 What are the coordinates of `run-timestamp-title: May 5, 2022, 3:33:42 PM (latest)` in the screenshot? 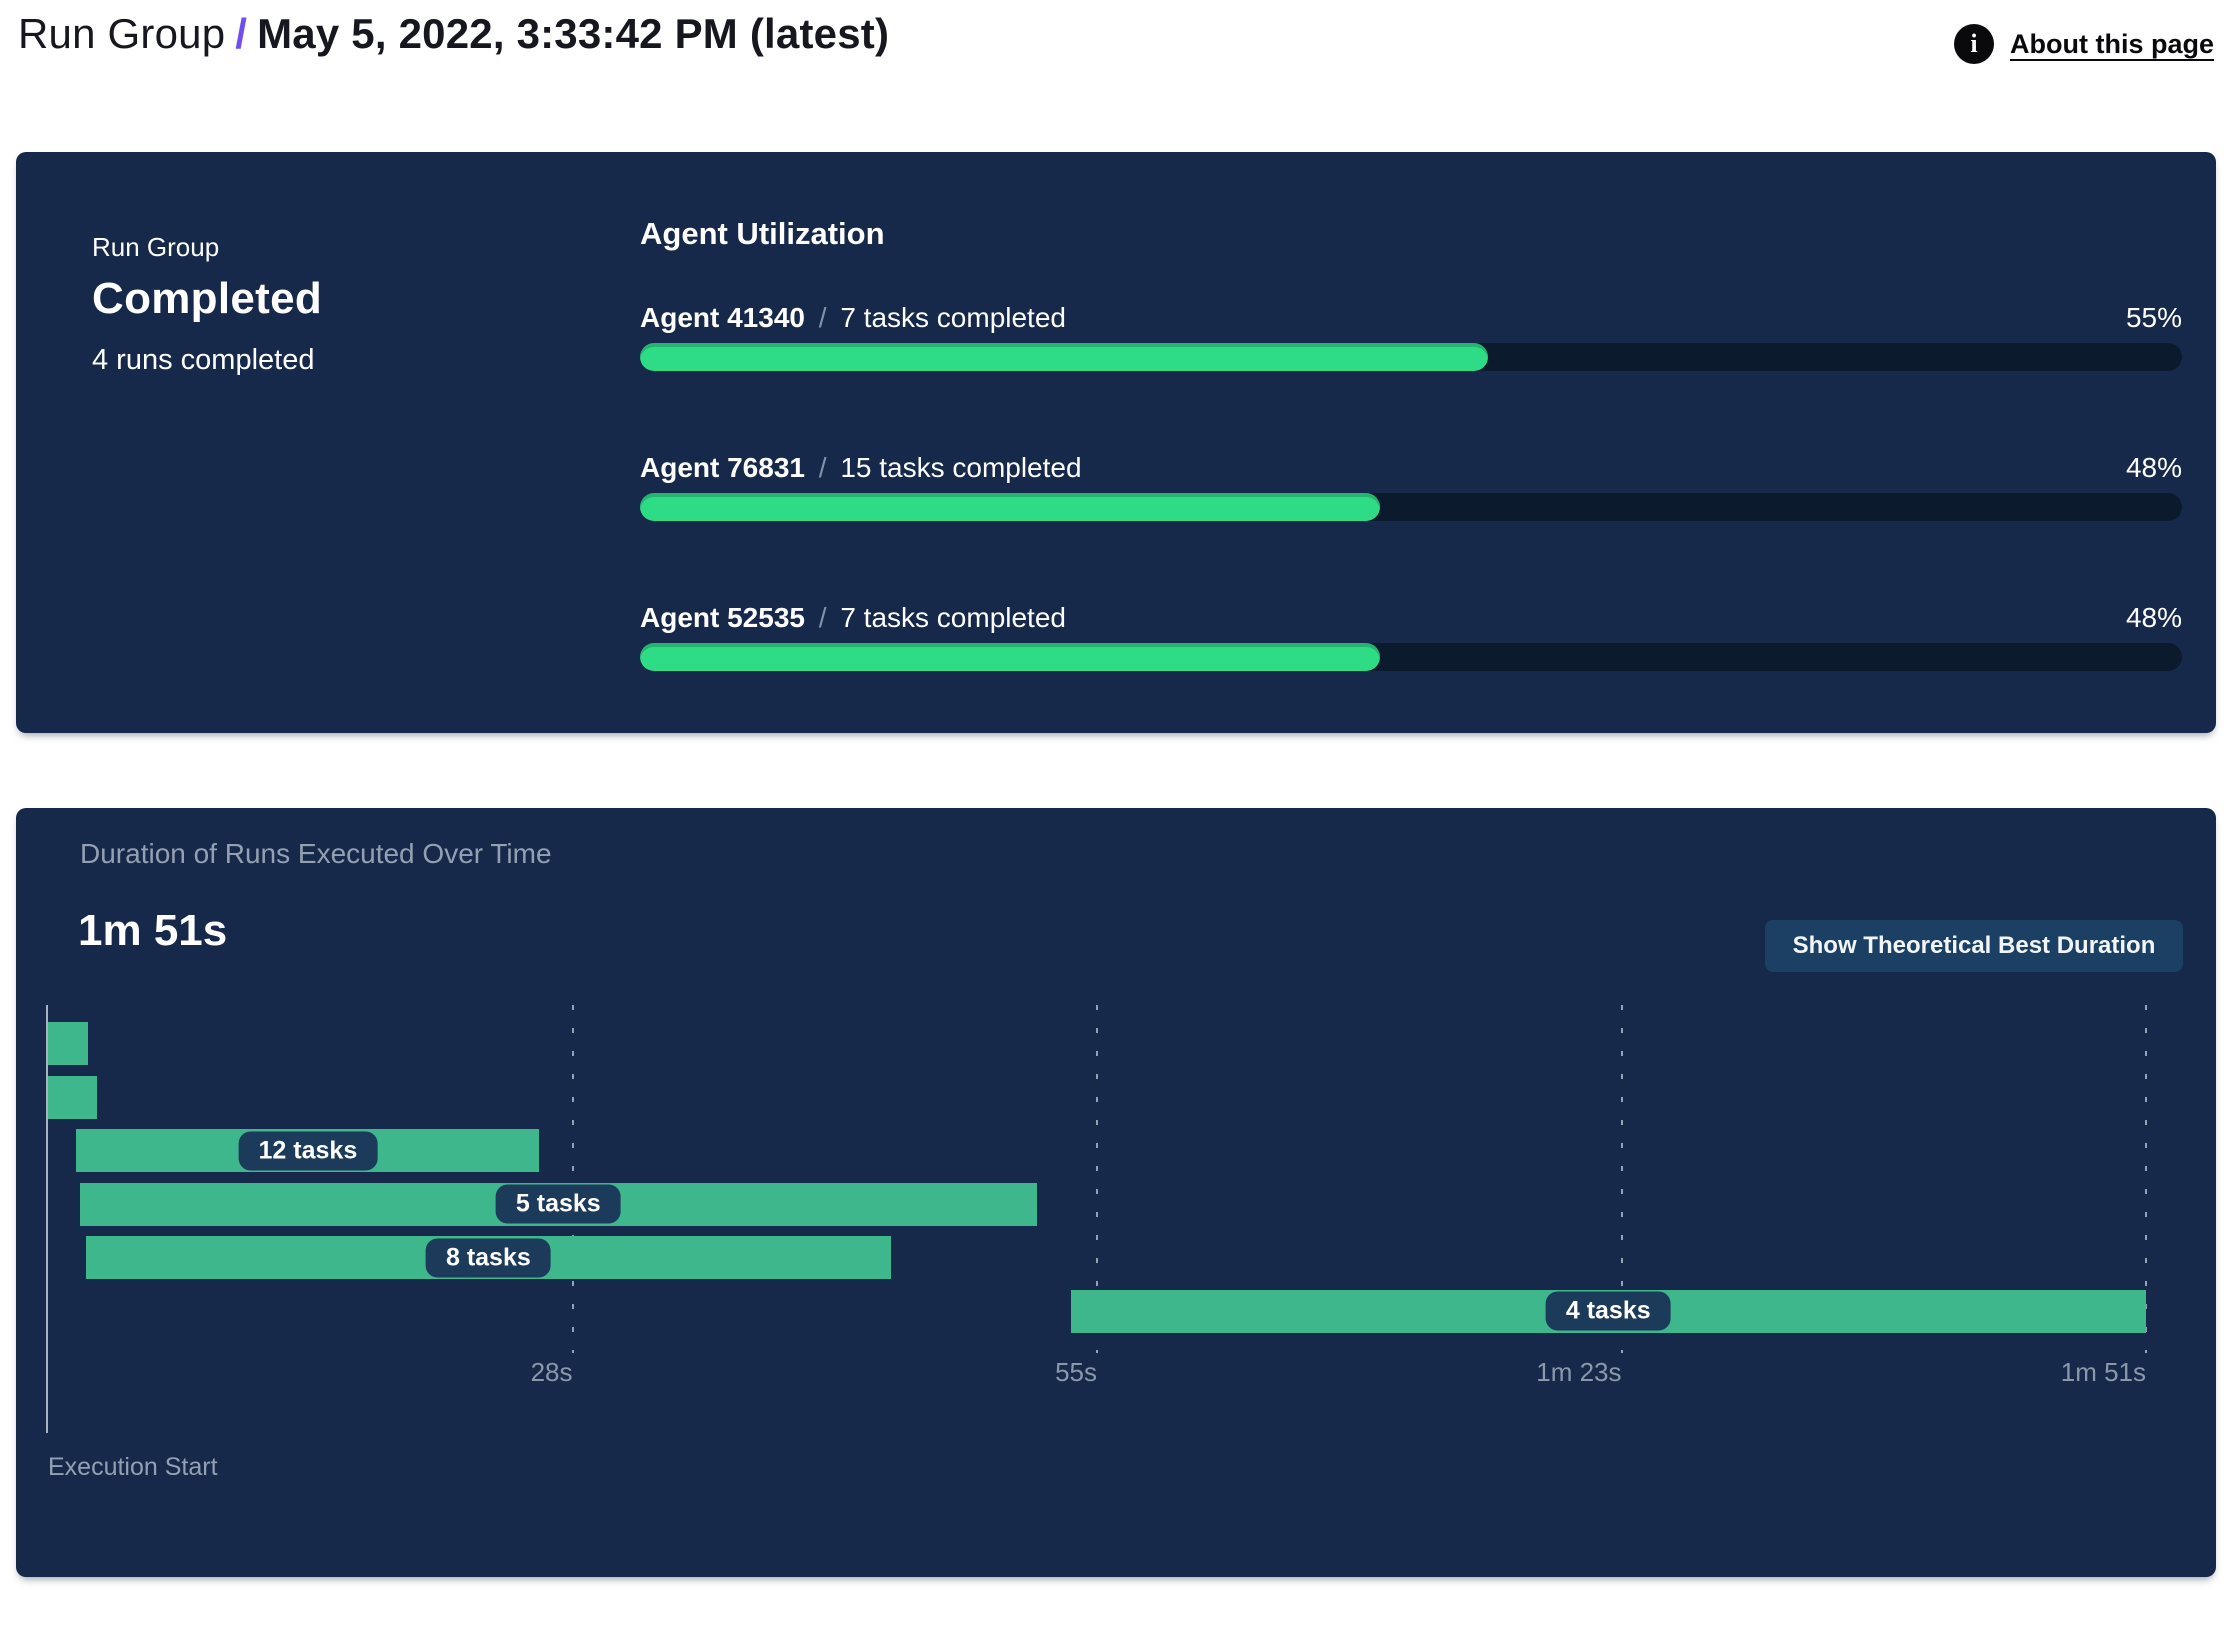 It's located at (573, 33).